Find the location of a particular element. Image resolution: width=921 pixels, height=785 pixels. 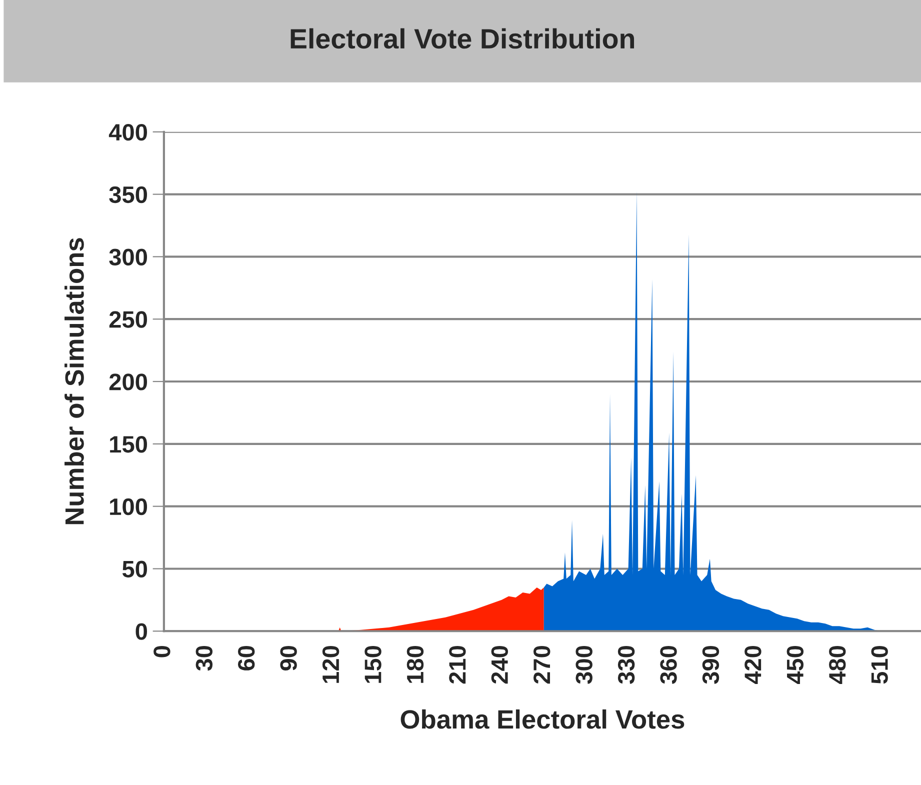

x-tick-label: 60 is located at coordinates (246, 658).